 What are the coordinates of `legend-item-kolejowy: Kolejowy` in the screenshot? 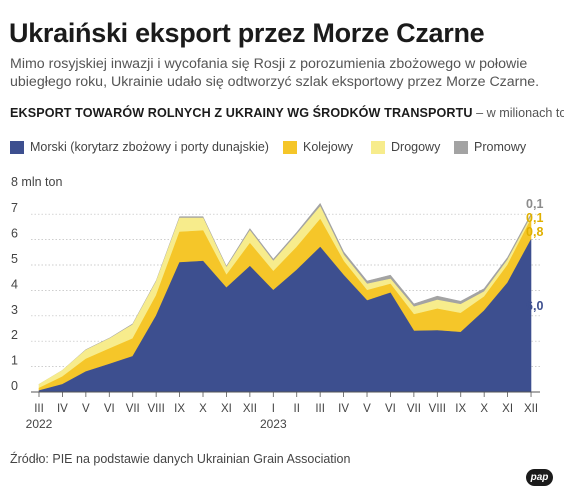 It's located at (318, 147).